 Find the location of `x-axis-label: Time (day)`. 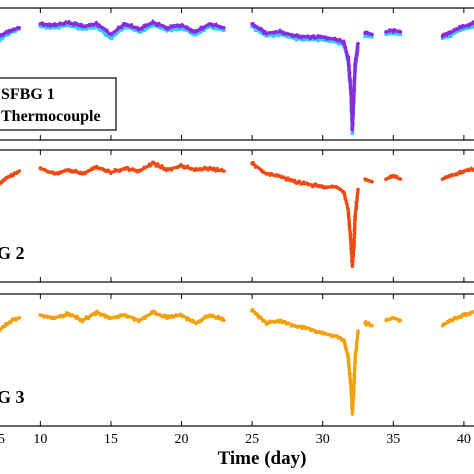

x-axis-label: Time (day) is located at coordinates (262, 458).